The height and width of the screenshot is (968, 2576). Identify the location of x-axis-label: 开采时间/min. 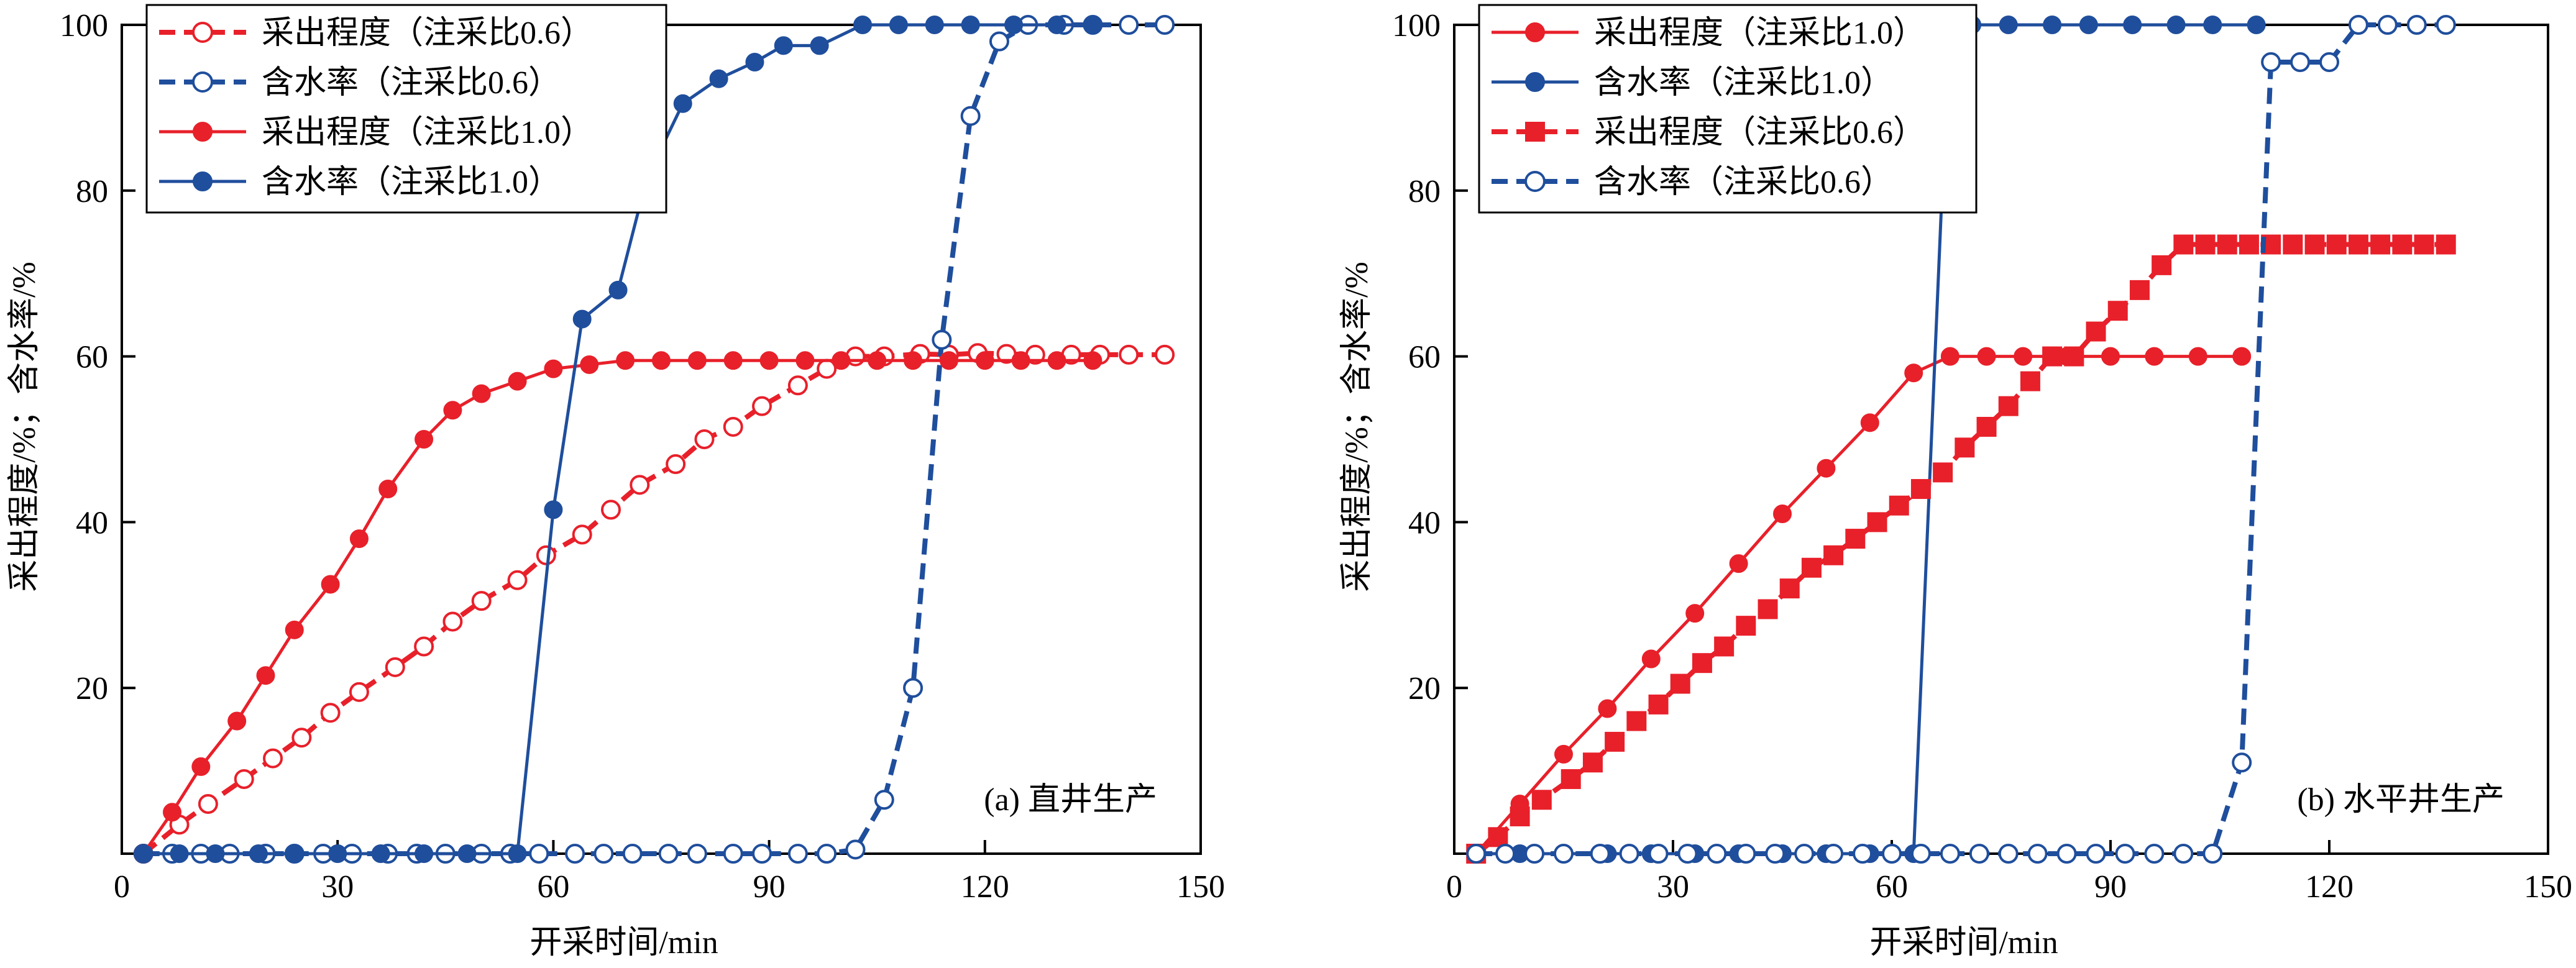
(1963, 943).